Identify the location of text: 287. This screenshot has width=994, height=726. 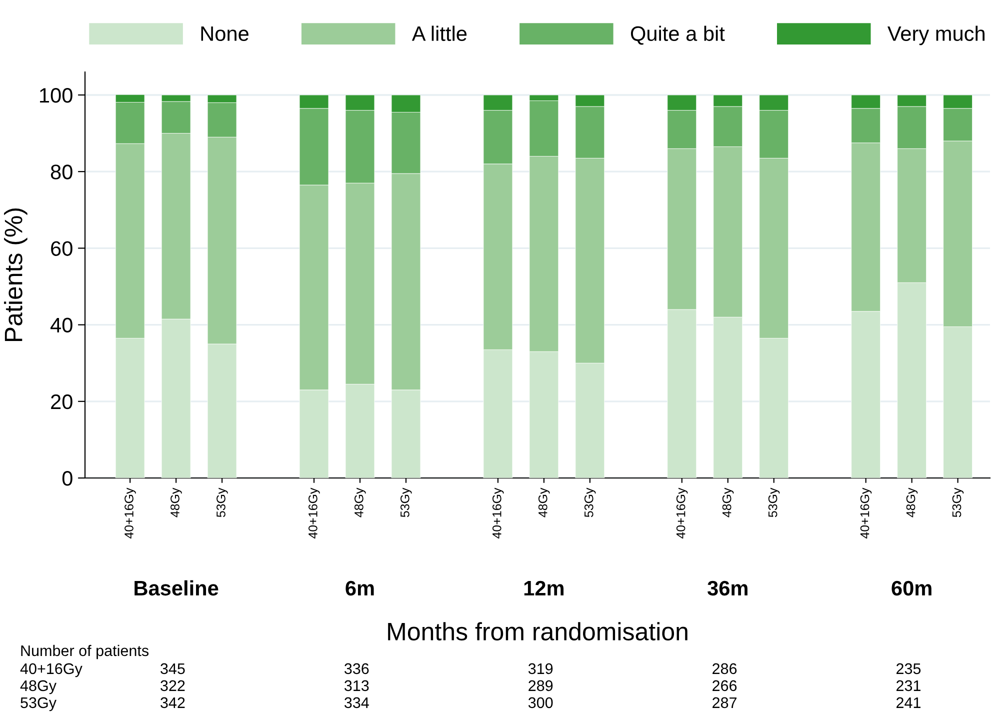
(724, 702).